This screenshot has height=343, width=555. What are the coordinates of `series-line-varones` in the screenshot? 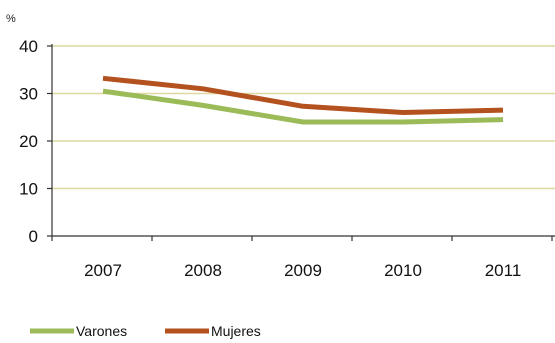 It's located at (303, 106).